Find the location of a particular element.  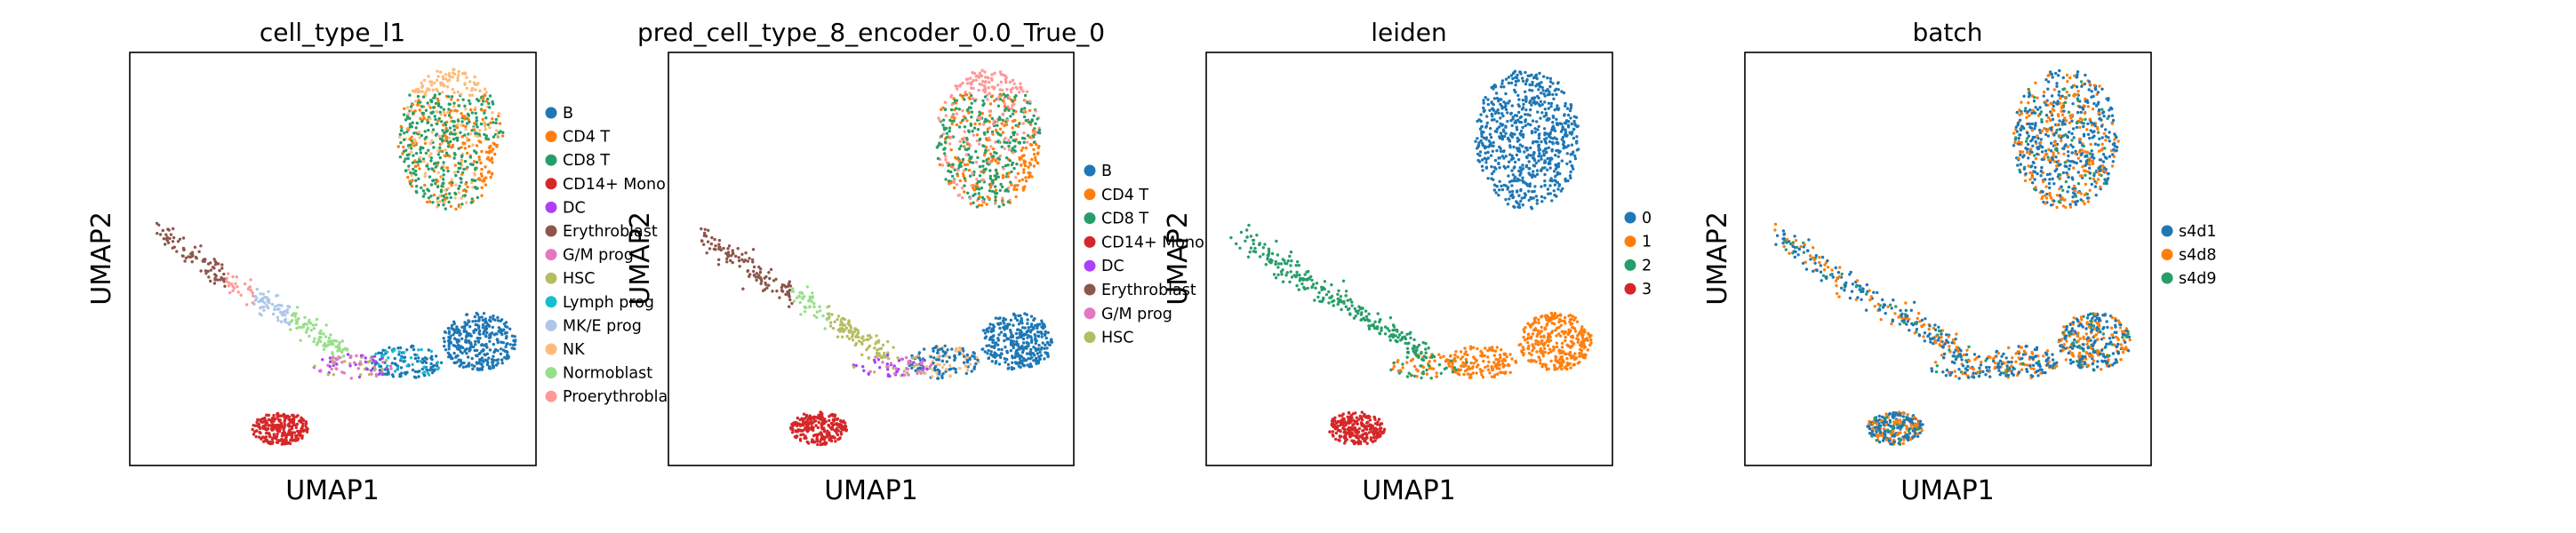

legend-label: Proerythroblast is located at coordinates (622, 397).